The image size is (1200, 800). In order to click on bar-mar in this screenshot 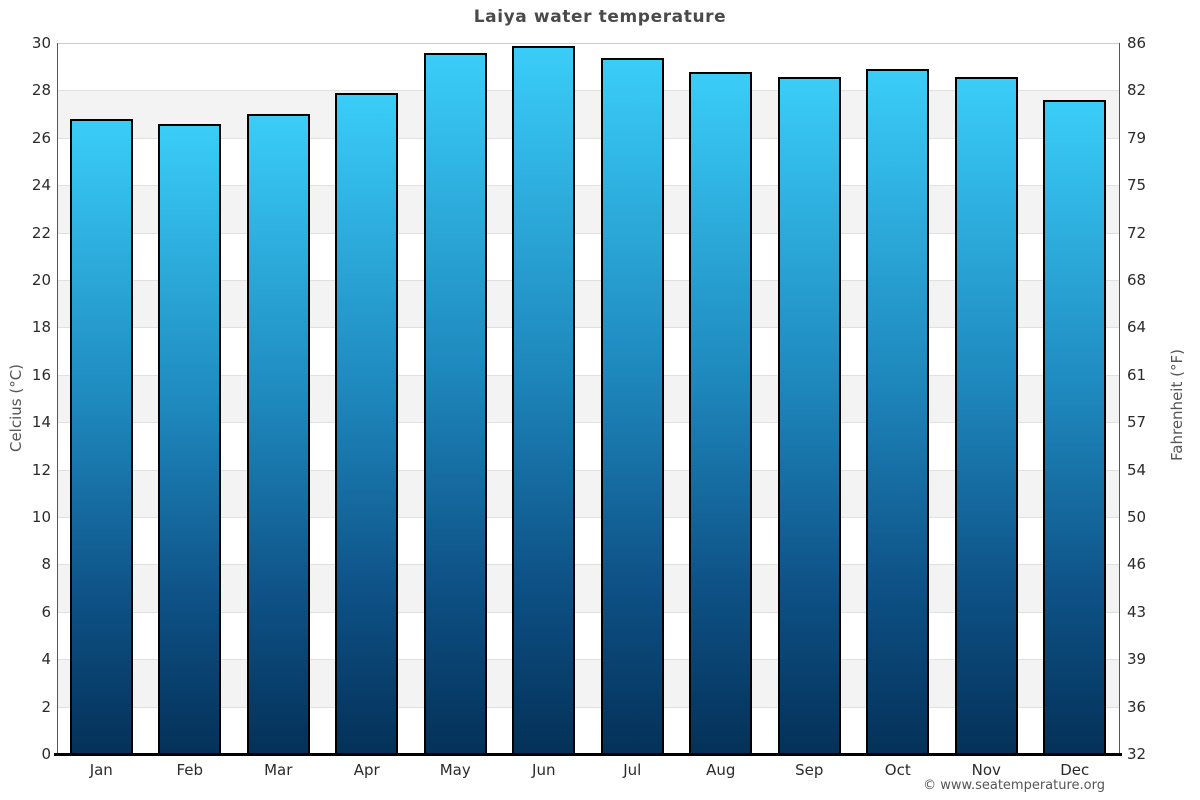, I will do `click(278, 434)`.